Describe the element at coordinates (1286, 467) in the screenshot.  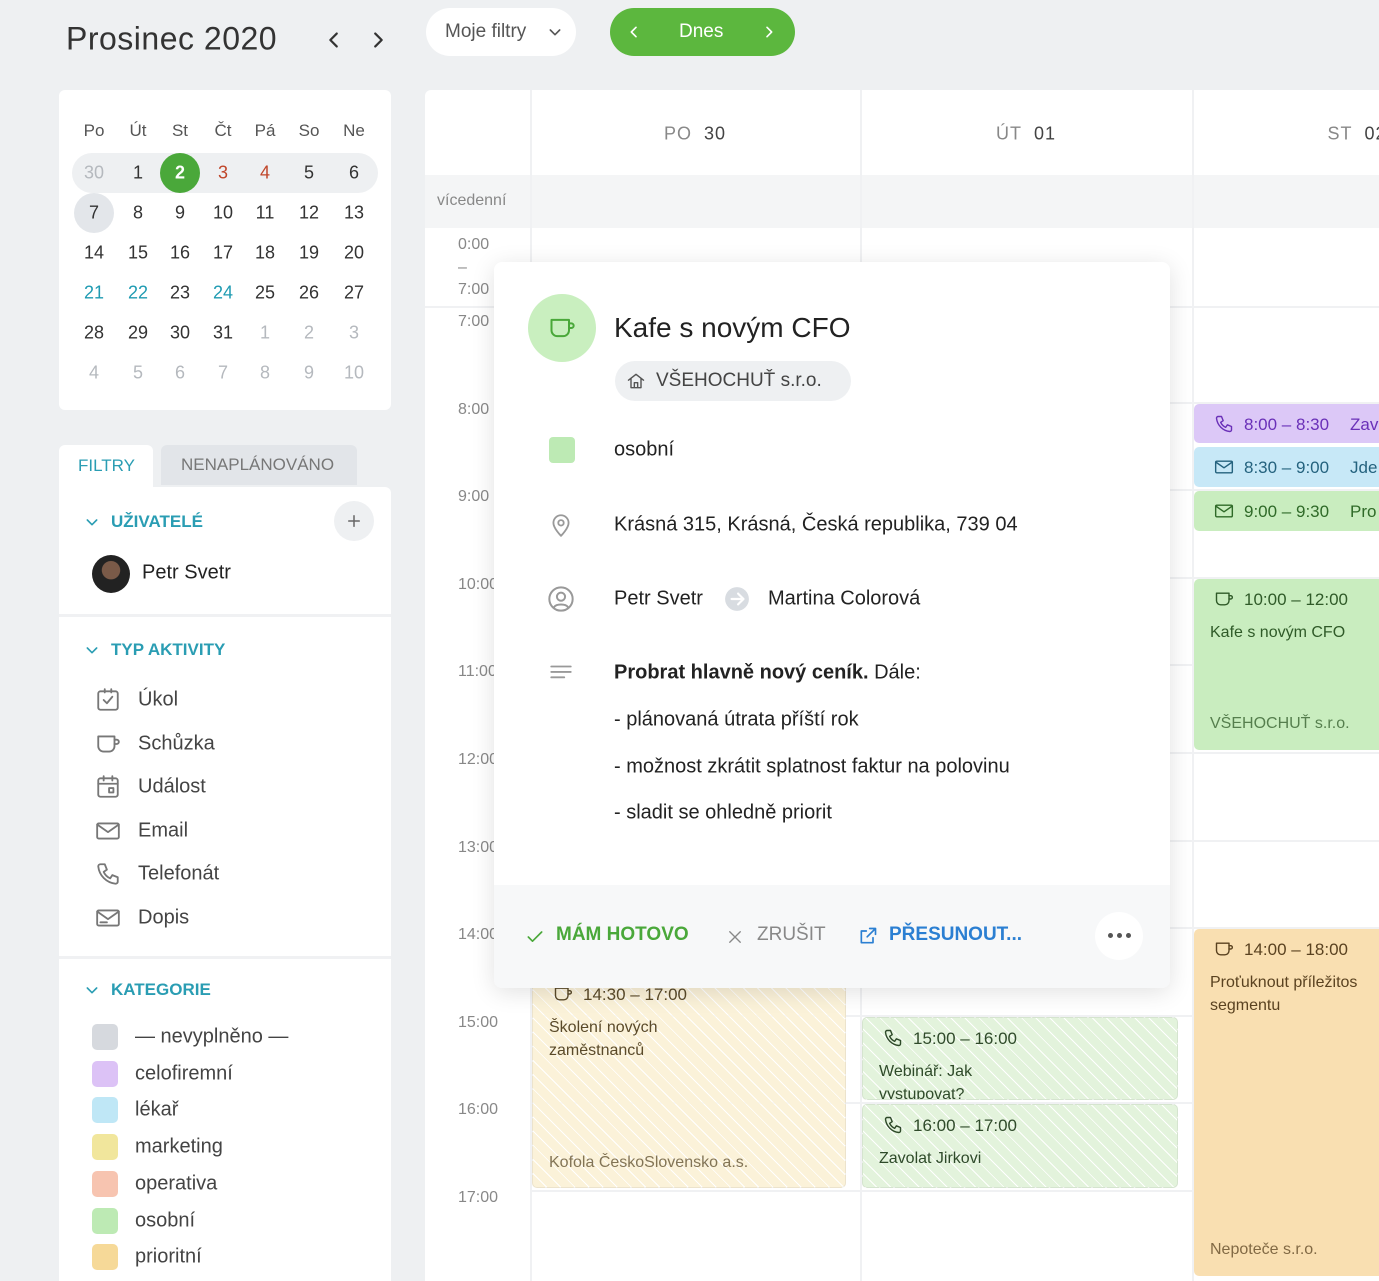
I see `event: 8:30 – 9:00 Jde` at that location.